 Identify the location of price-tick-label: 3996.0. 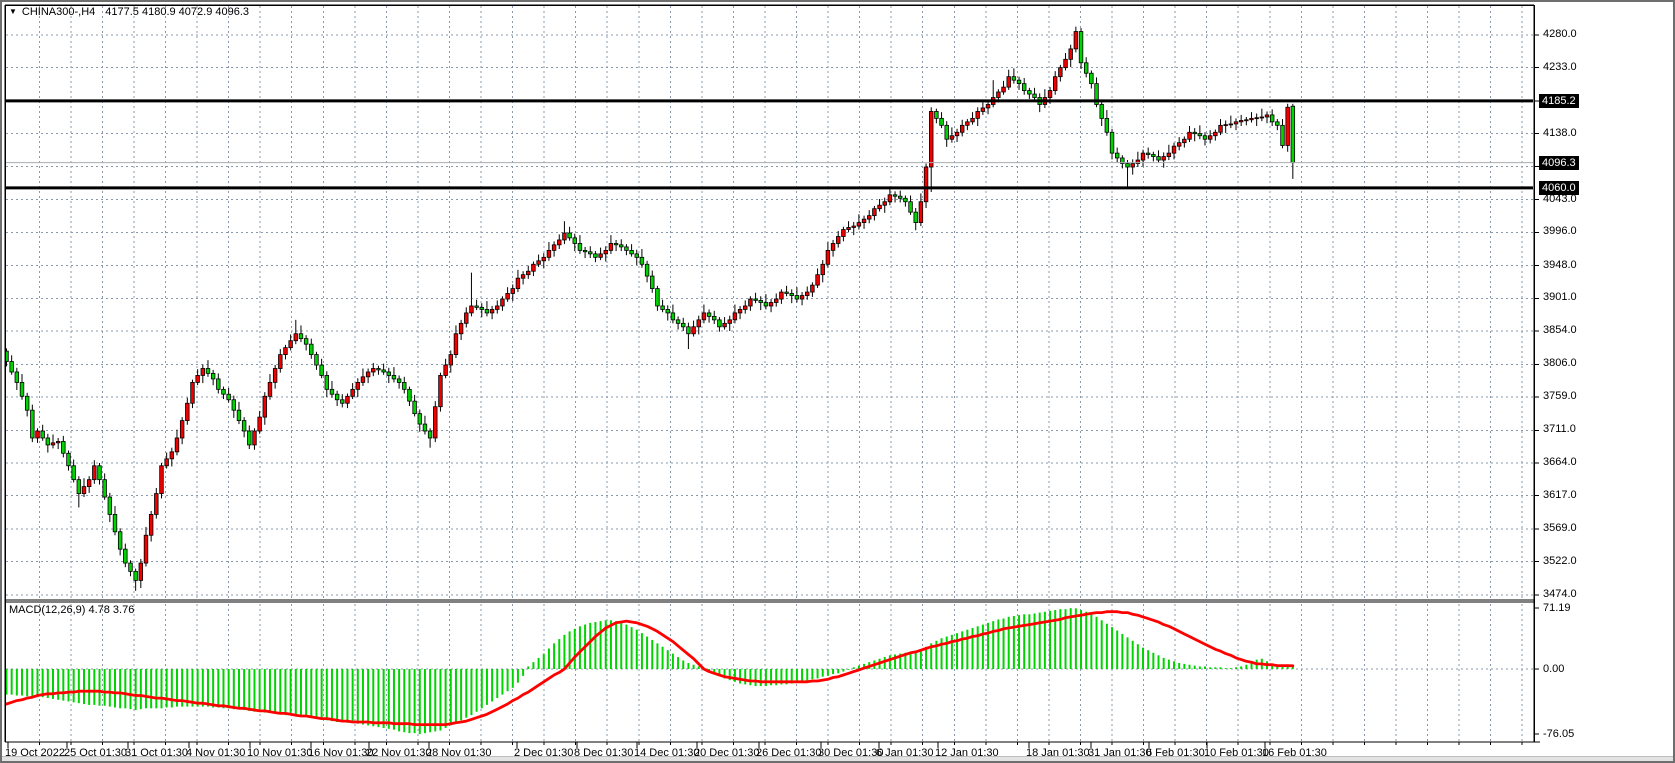
(1560, 231).